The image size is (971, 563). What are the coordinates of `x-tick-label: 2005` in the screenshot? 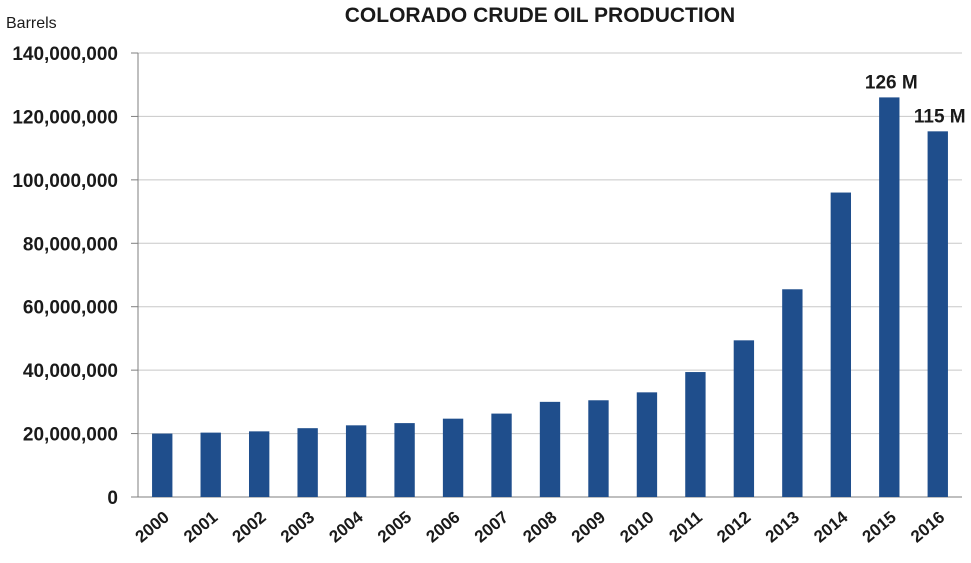 It's located at (394, 527).